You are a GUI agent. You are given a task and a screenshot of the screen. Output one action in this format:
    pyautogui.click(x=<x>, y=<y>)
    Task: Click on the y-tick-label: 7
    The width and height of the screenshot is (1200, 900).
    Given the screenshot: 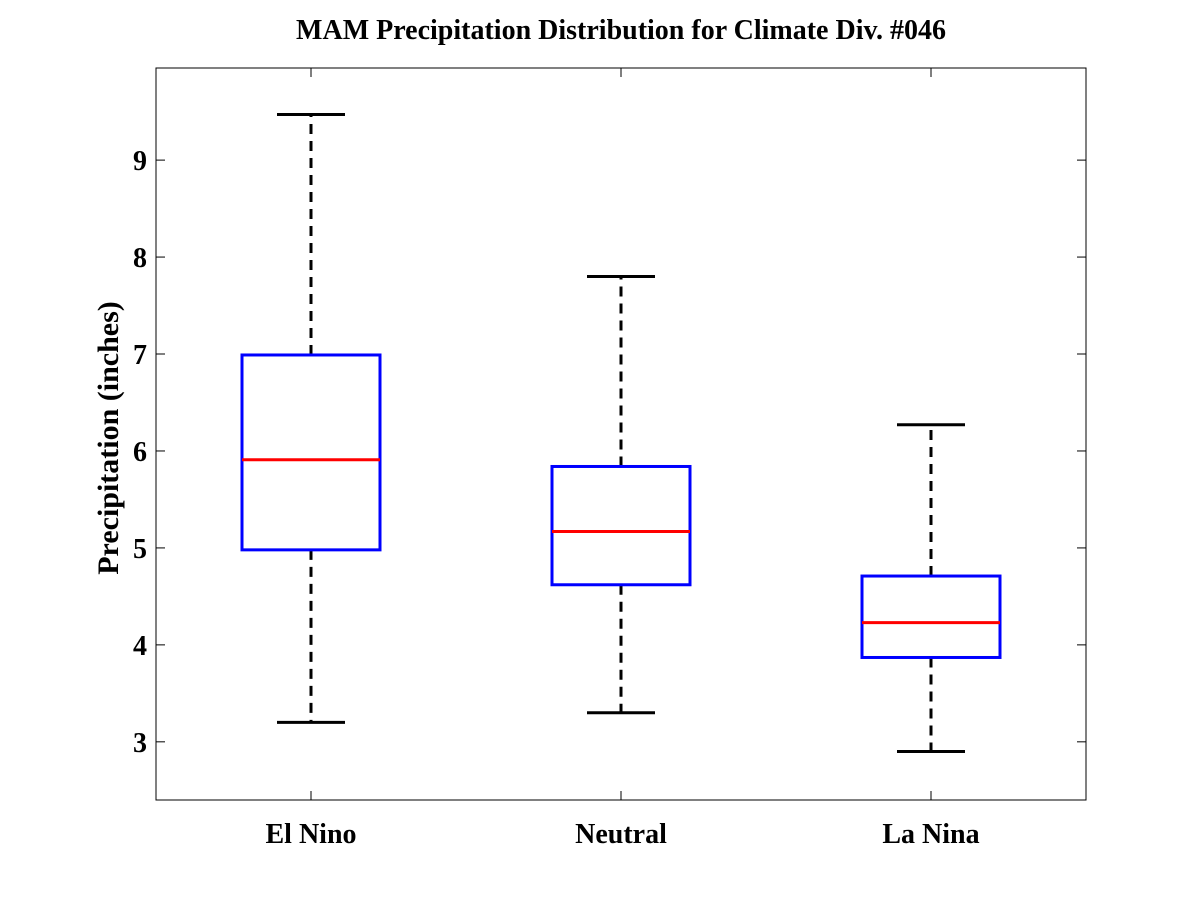 What is the action you would take?
    pyautogui.click(x=140, y=355)
    